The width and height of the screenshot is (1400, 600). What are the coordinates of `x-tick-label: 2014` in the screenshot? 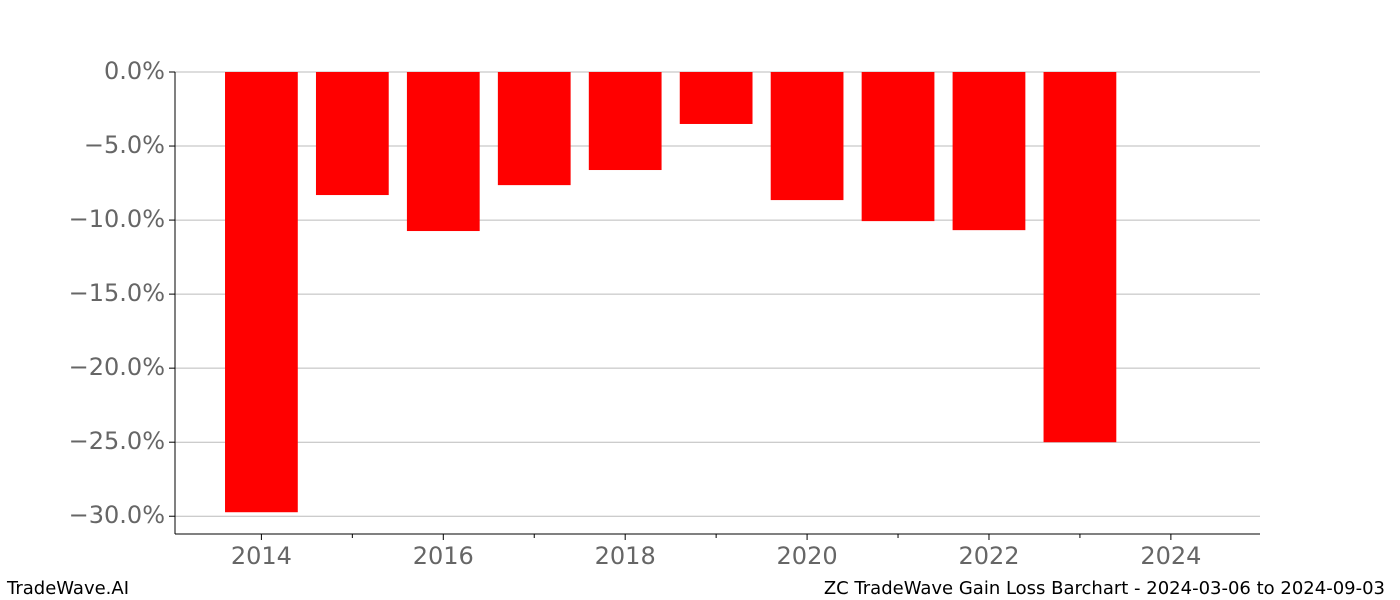 It's located at (261, 556).